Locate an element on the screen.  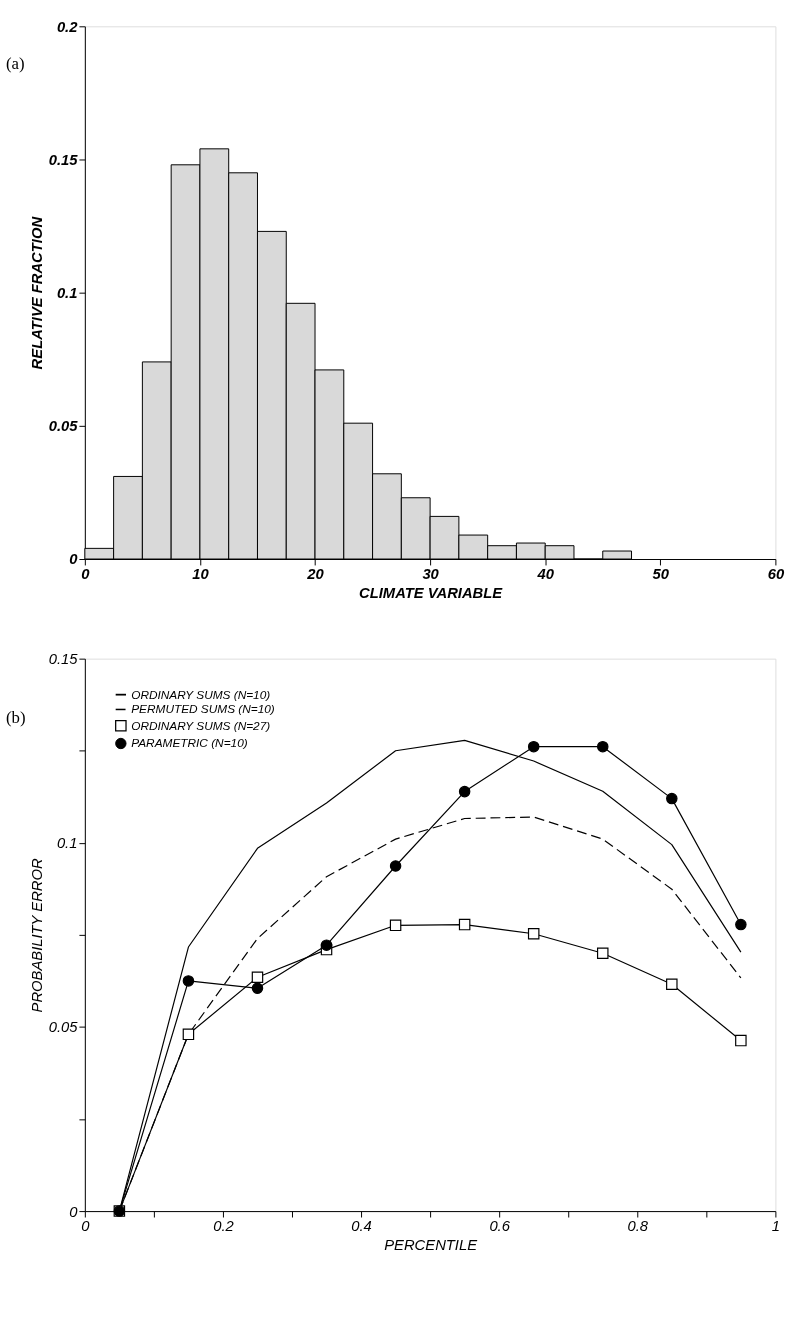
x-axis-title: CLIMATE VARIABLE is located at coordinates (431, 592).